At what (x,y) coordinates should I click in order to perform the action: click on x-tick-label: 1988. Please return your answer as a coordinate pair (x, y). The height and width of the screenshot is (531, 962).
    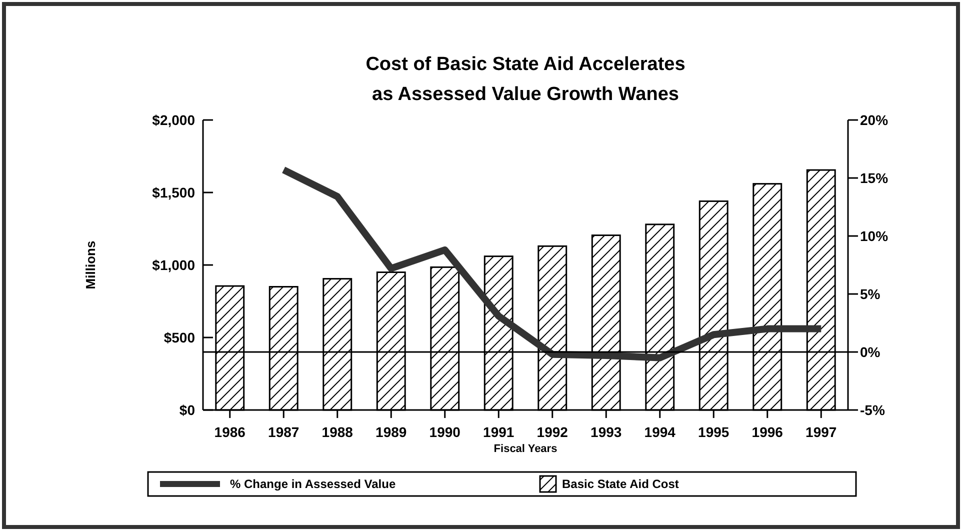
    Looking at the image, I should click on (338, 432).